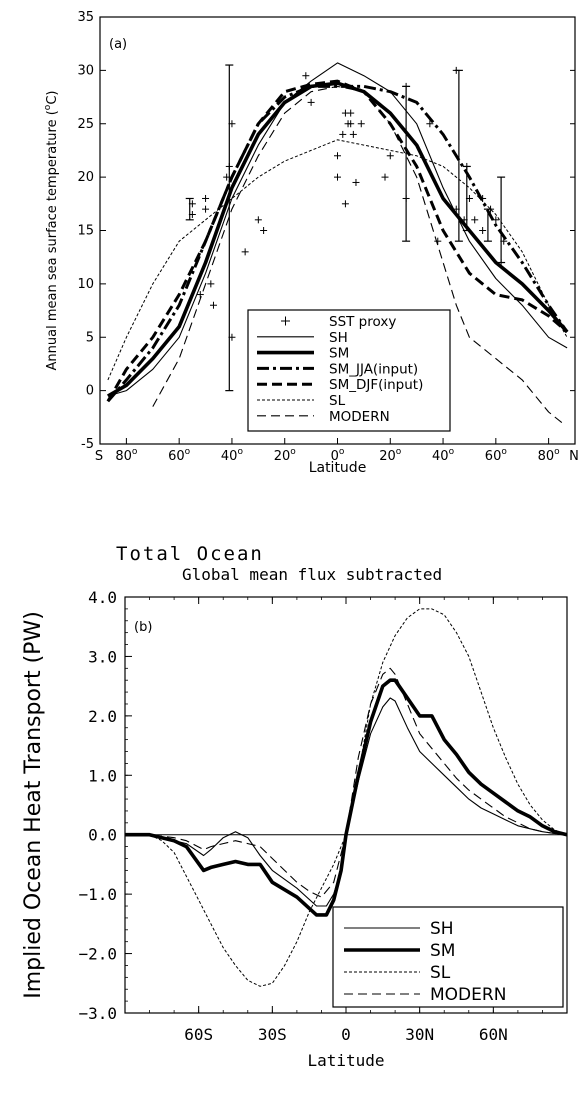 The height and width of the screenshot is (1106, 588). Describe the element at coordinates (102, 656) in the screenshot. I see `y-tick-label-b: 3.0` at that location.